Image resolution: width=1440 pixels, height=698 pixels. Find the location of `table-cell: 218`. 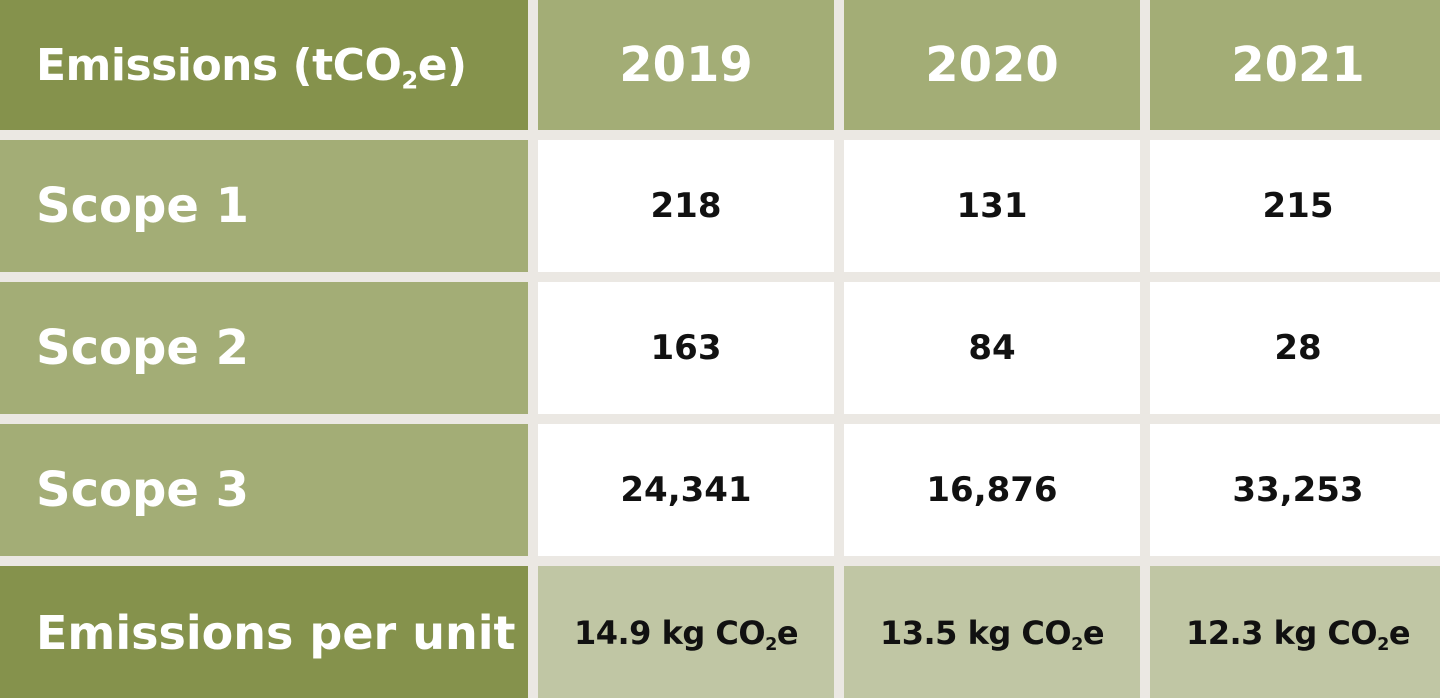

table-cell: 218 is located at coordinates (686, 206).